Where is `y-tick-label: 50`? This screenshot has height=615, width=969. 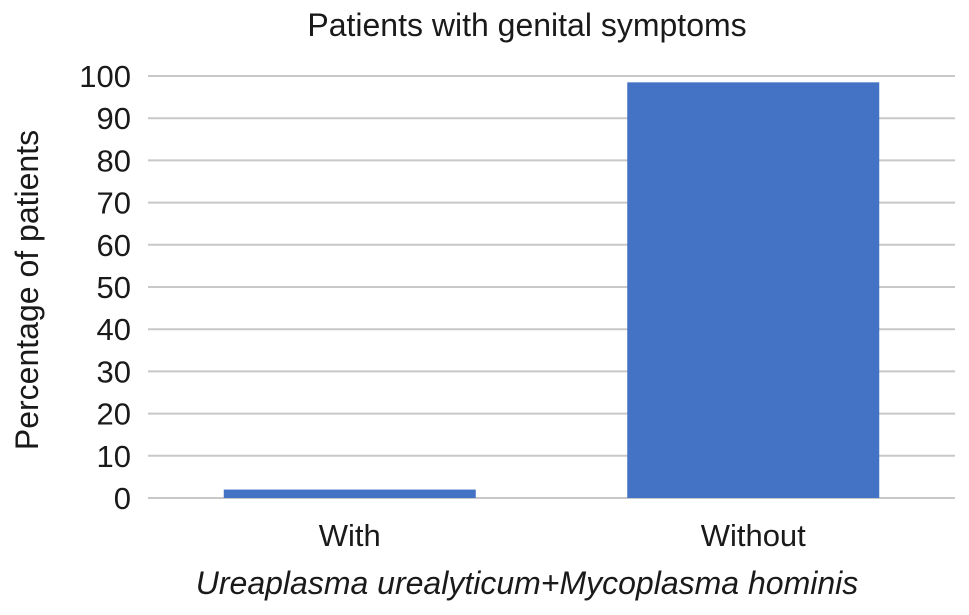
y-tick-label: 50 is located at coordinates (114, 287).